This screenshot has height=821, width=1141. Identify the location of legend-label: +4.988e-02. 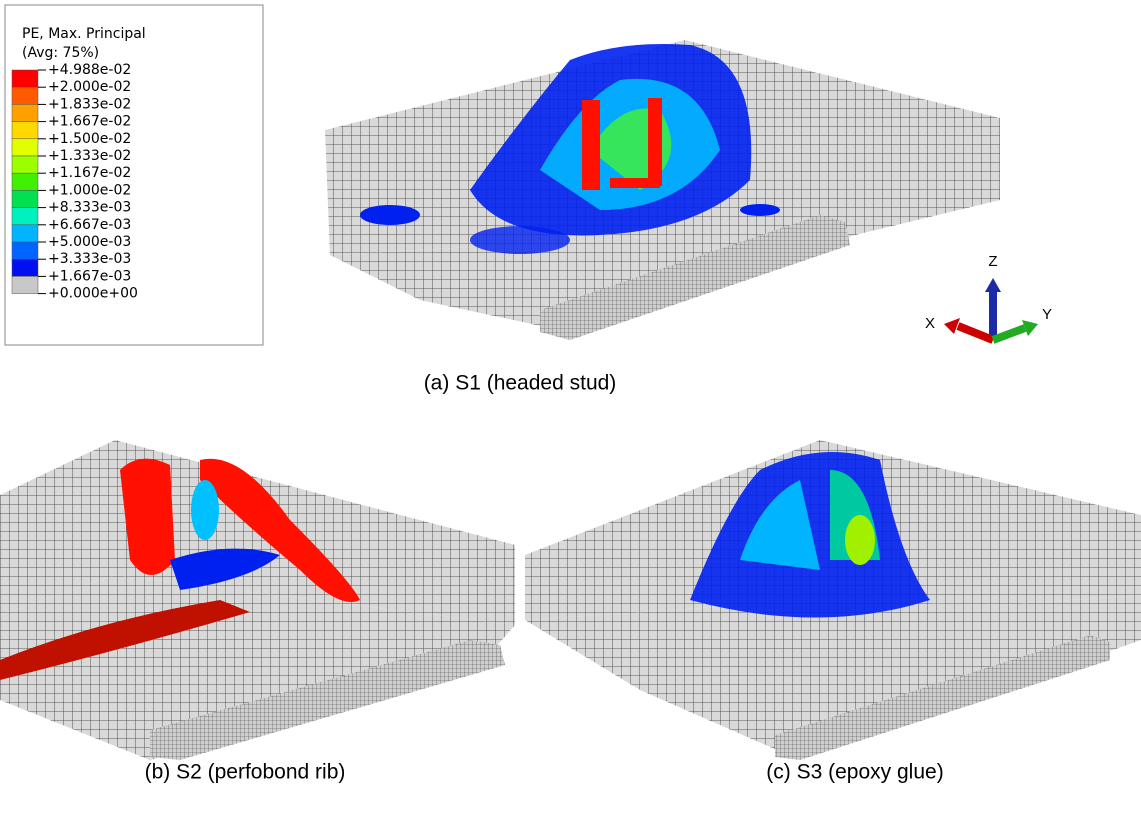
(89, 70).